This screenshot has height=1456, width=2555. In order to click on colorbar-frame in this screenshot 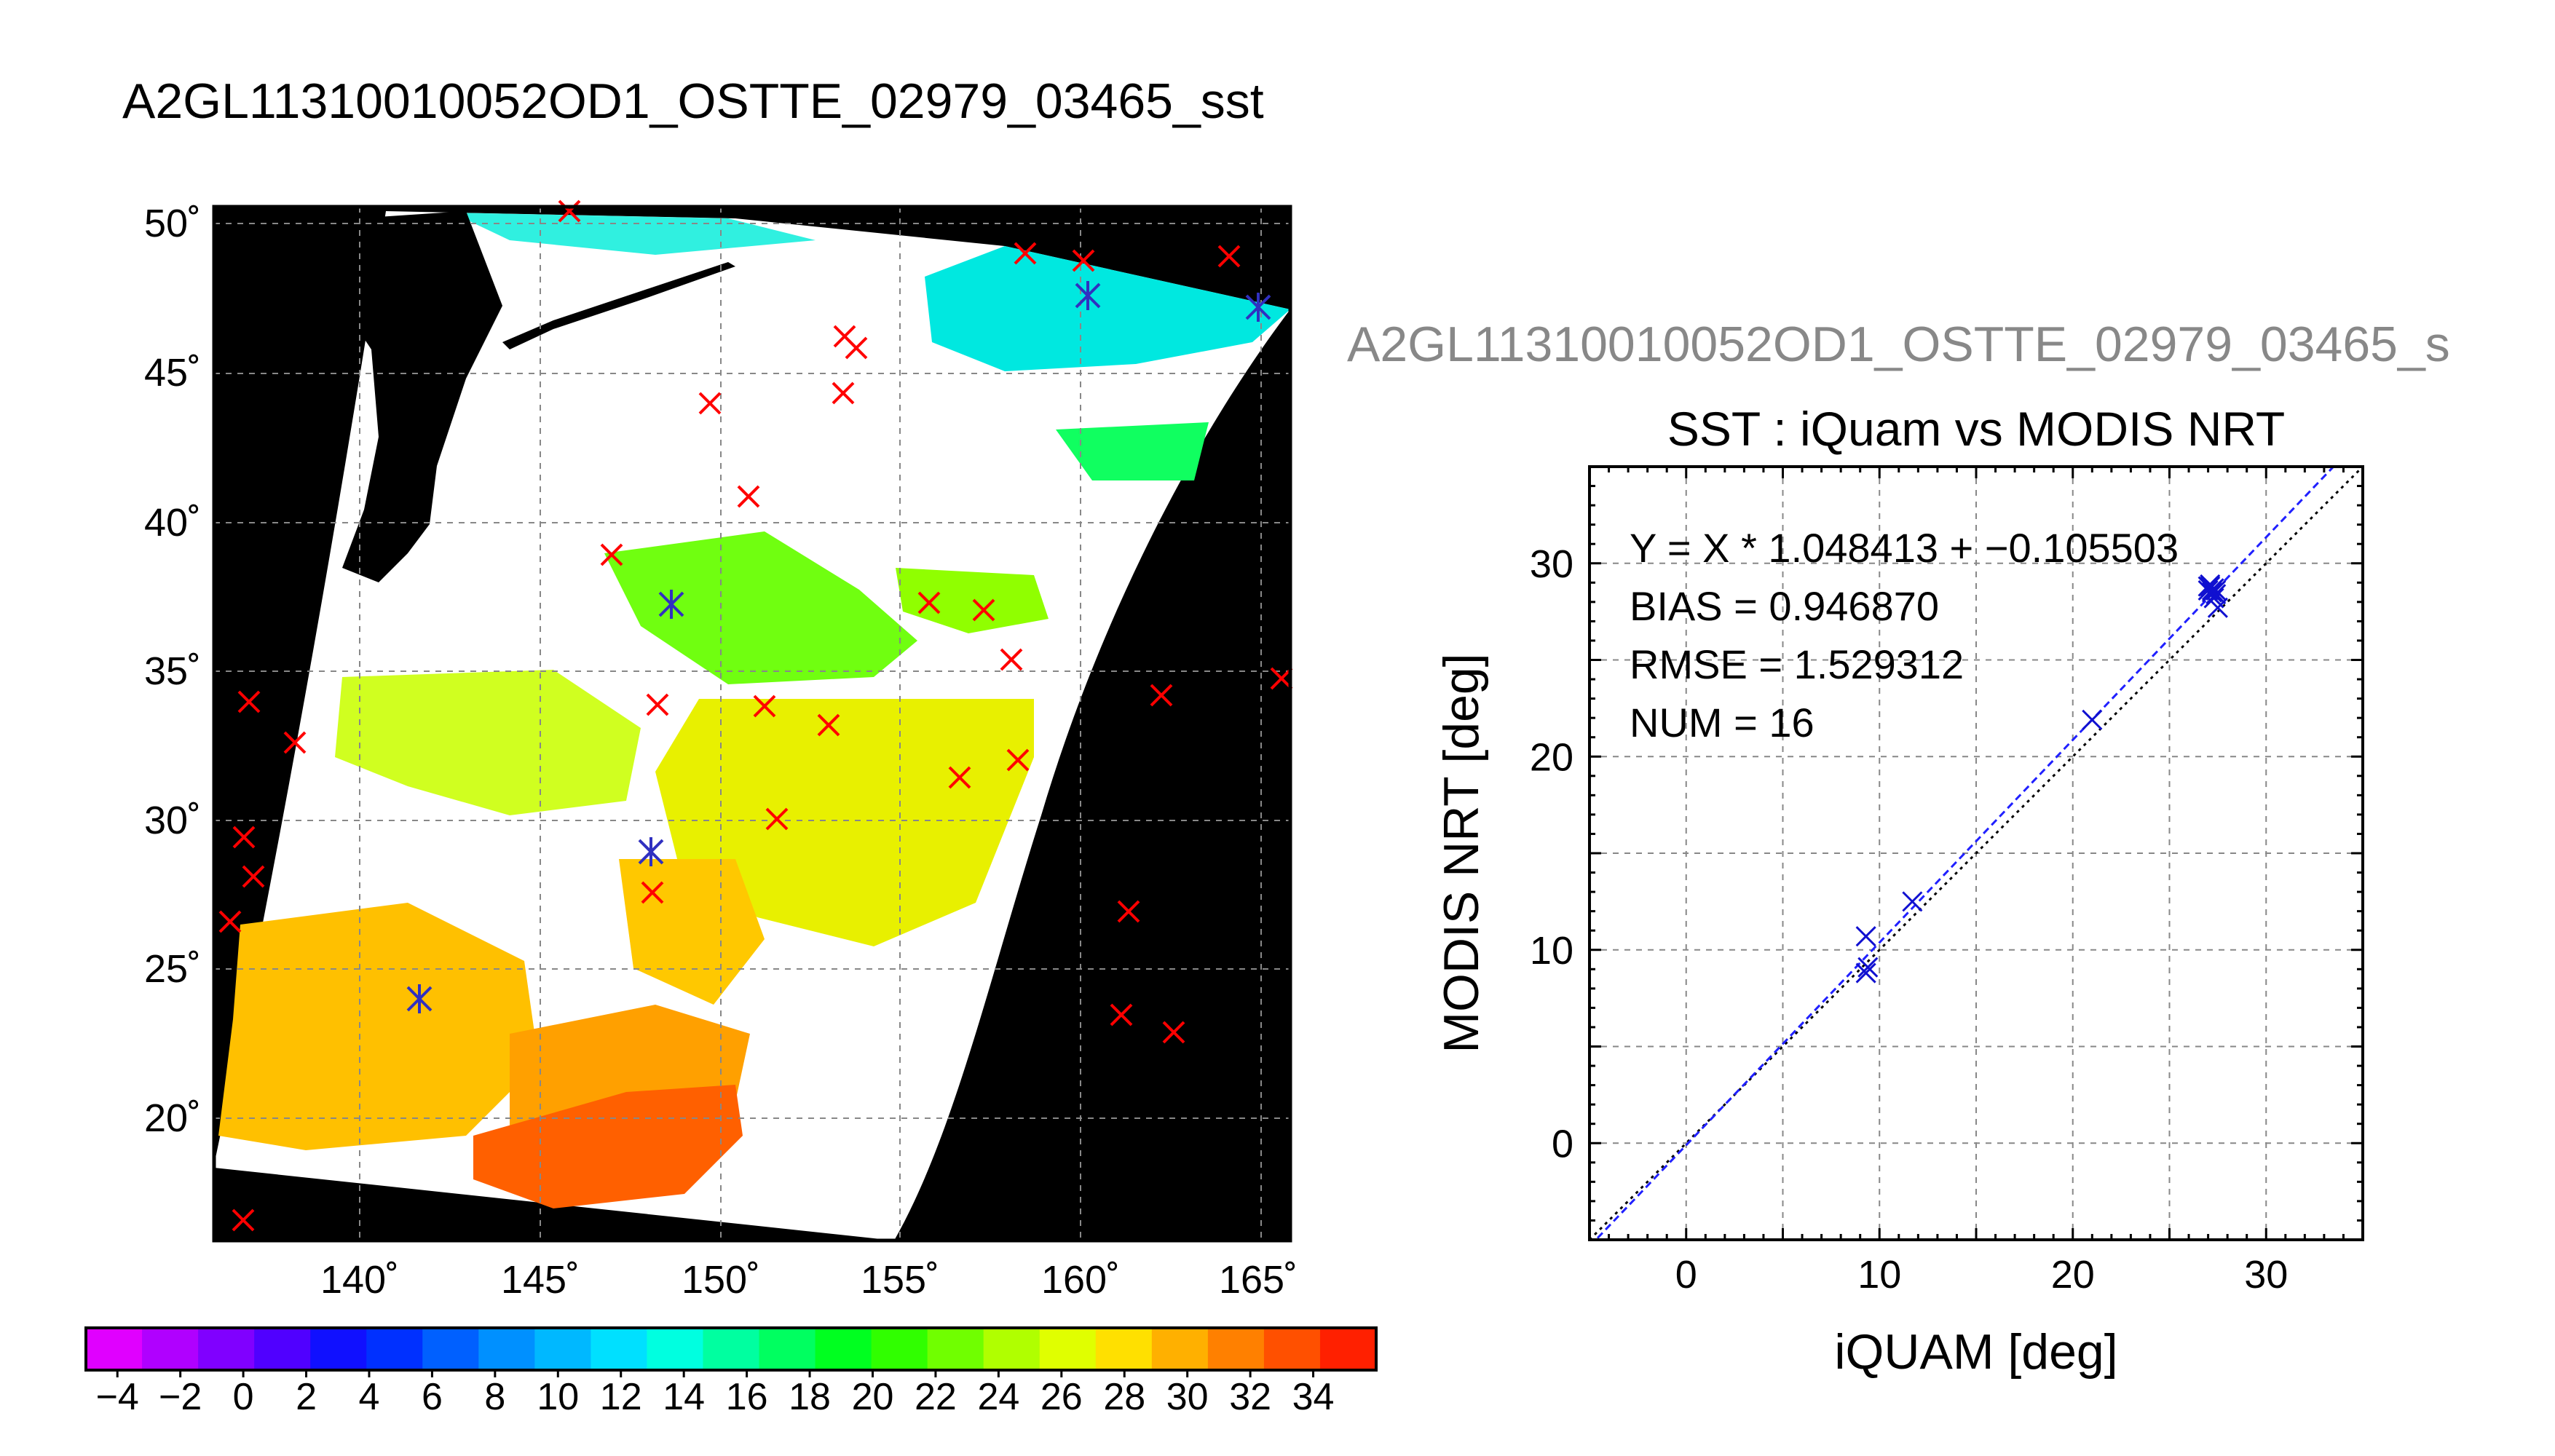, I will do `click(731, 1349)`.